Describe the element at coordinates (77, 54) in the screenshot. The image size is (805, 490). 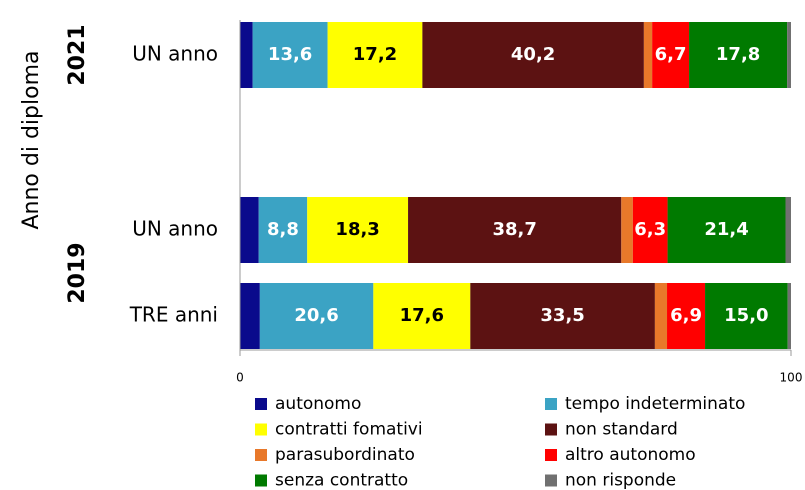
I see `group-label: 2021` at that location.